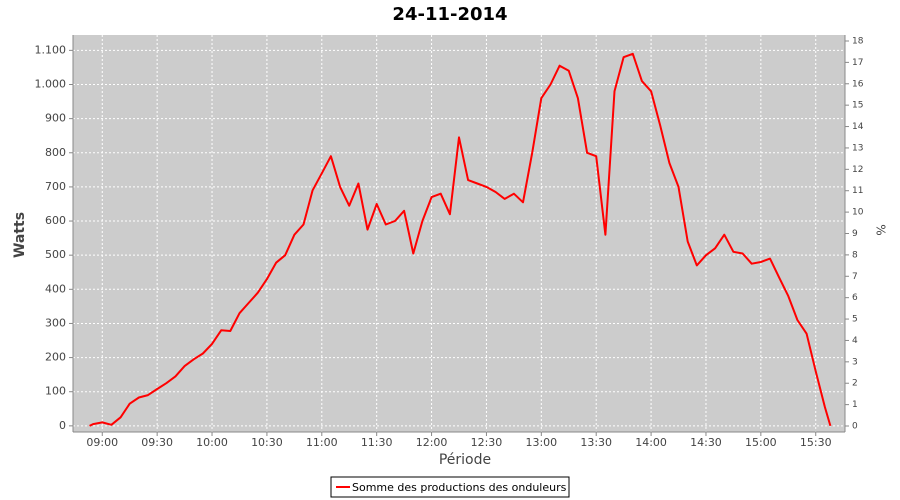 This screenshot has height=500, width=900. What do you see at coordinates (541, 442) in the screenshot?
I see `x-tick-label: 13:00` at bounding box center [541, 442].